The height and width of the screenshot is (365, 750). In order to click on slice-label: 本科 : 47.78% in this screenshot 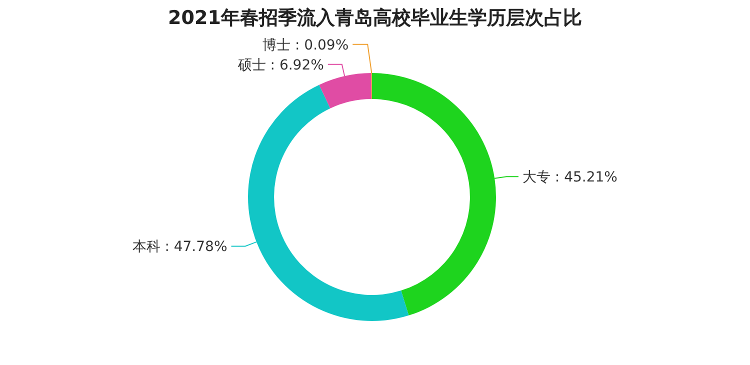, I will do `click(180, 247)`.